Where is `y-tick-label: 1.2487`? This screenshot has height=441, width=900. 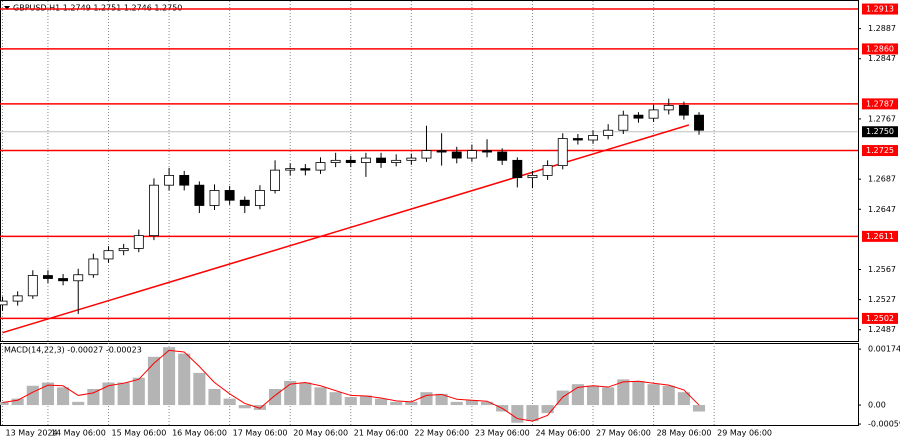 y-tick-label: 1.2487 is located at coordinates (882, 329).